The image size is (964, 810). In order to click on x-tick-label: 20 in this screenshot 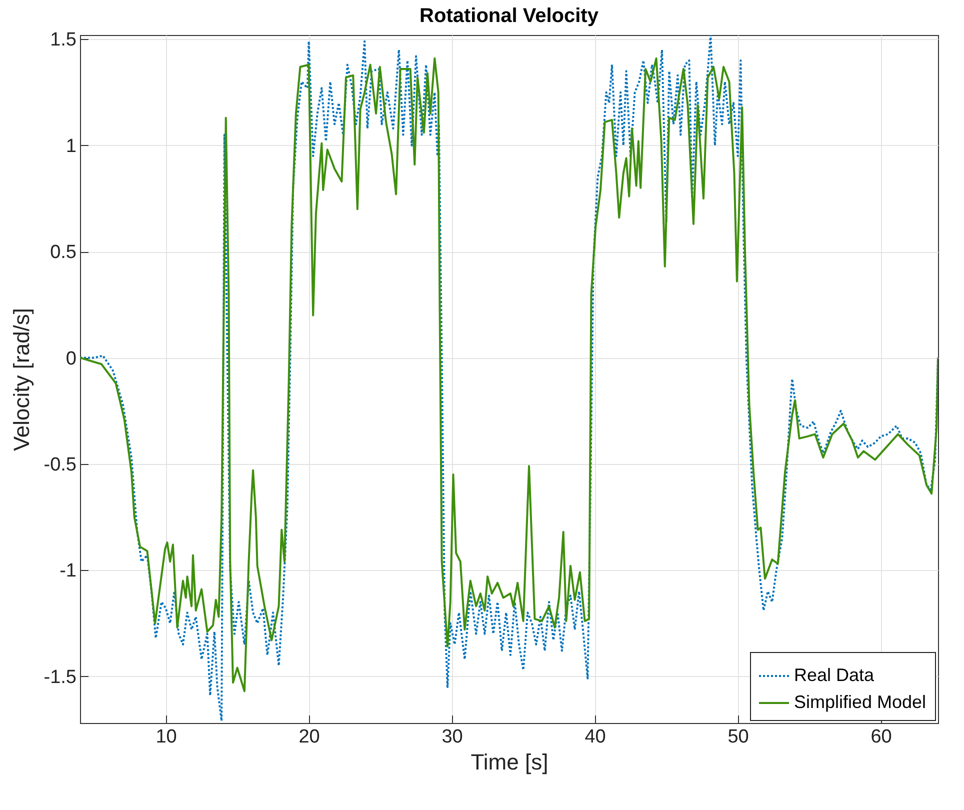, I will do `click(309, 737)`.